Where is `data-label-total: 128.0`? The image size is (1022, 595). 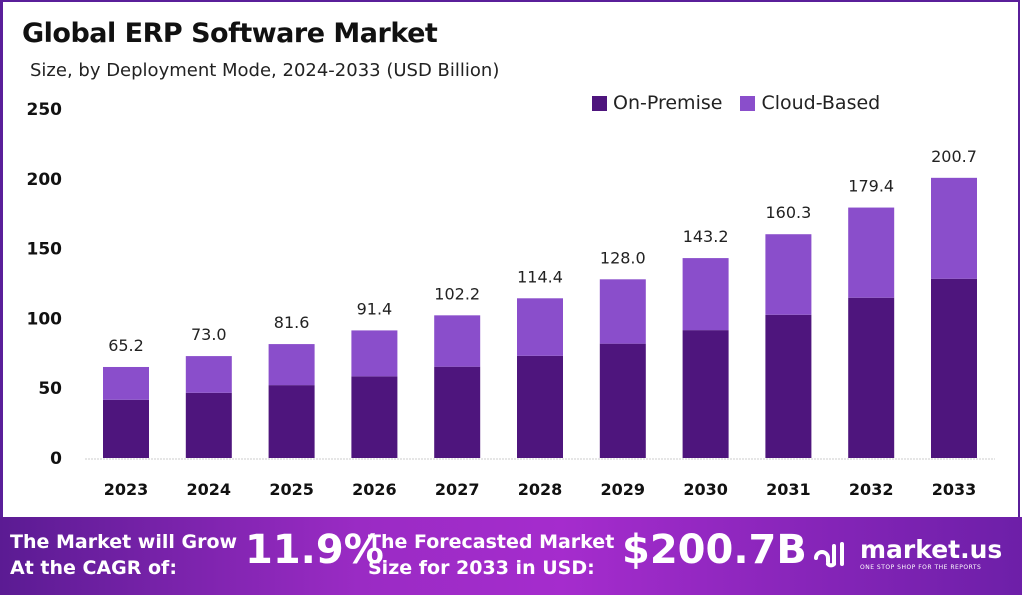 data-label-total: 128.0 is located at coordinates (623, 257).